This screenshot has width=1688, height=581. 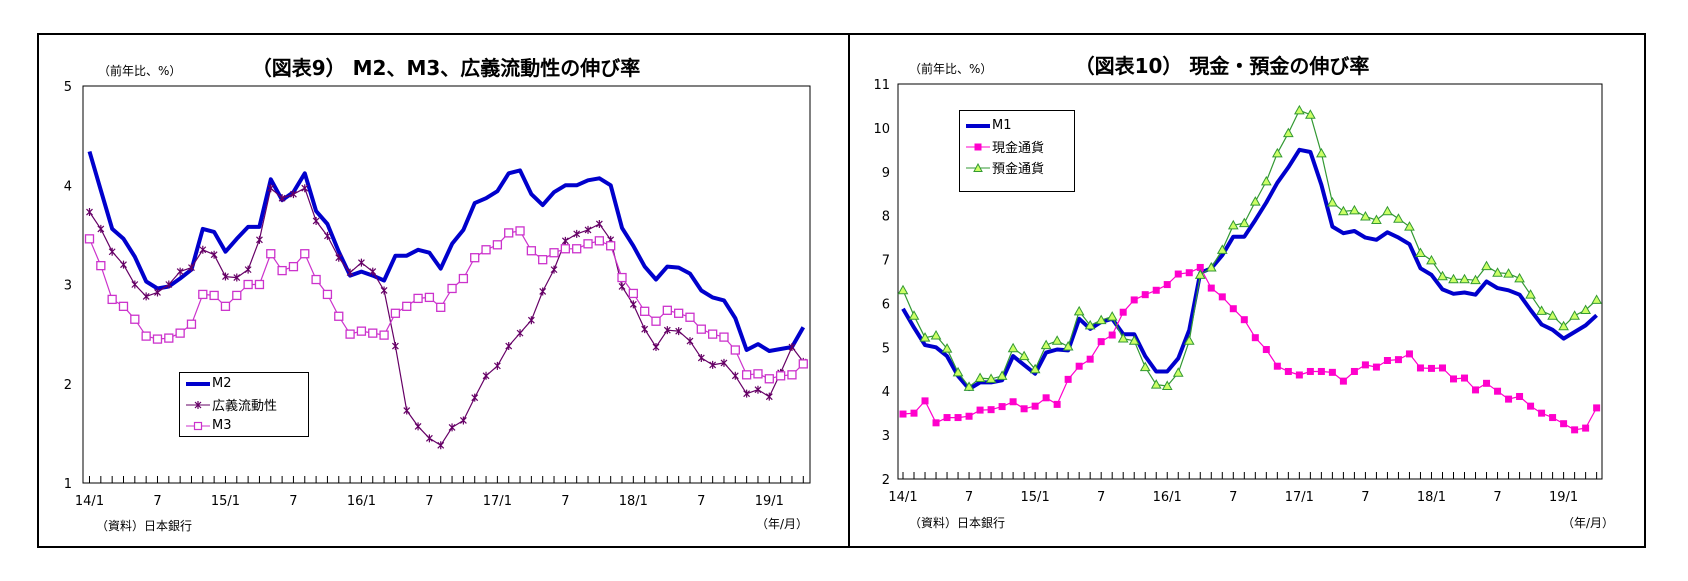 I want to click on chart-title-left: （図表9） M2、M3、広義流動性の伸び率, so click(x=446, y=68).